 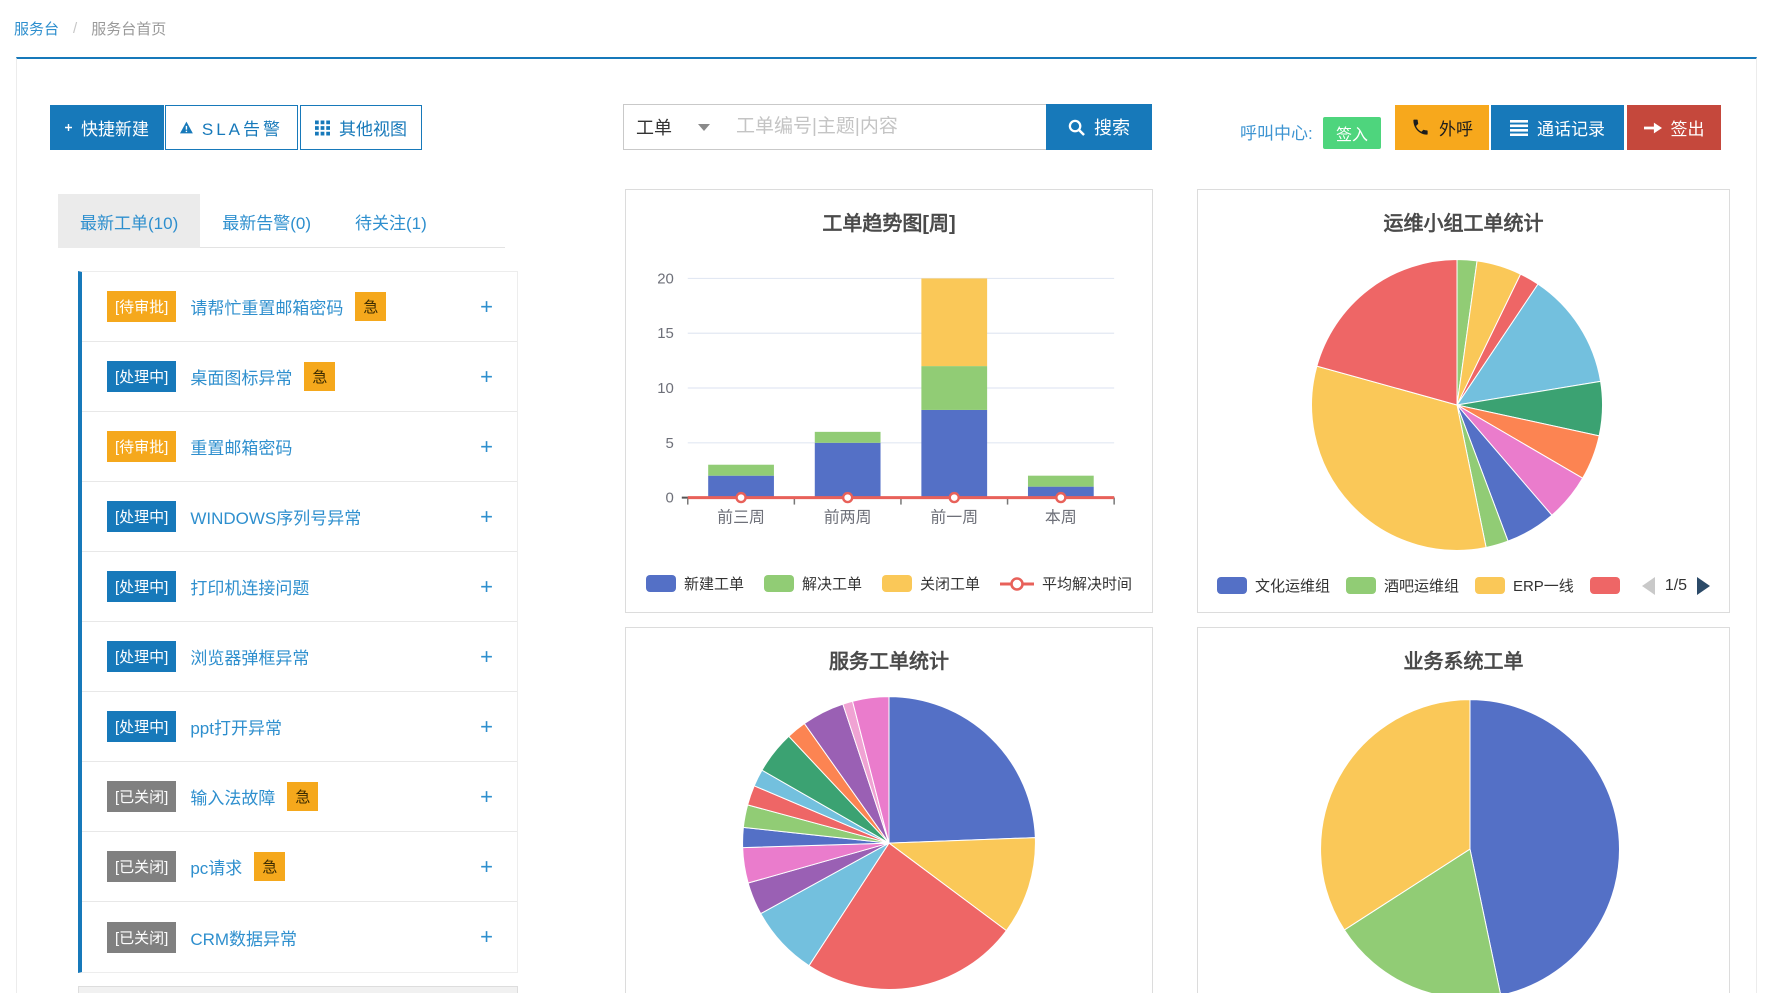 What do you see at coordinates (831, 584) in the screenshot?
I see `legend-label: 解决工单` at bounding box center [831, 584].